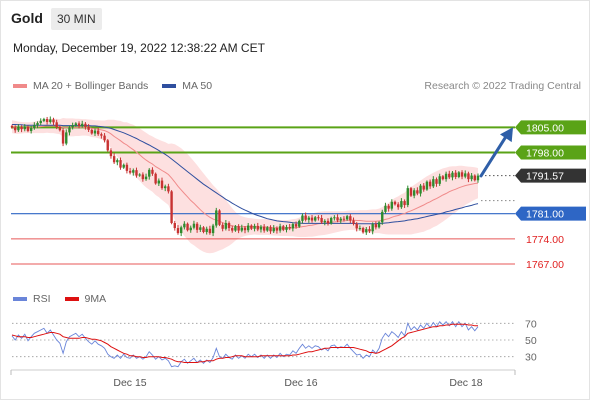 The height and width of the screenshot is (400, 590). I want to click on ma20-label: MA 20 + Bollinger Bands, so click(91, 86).